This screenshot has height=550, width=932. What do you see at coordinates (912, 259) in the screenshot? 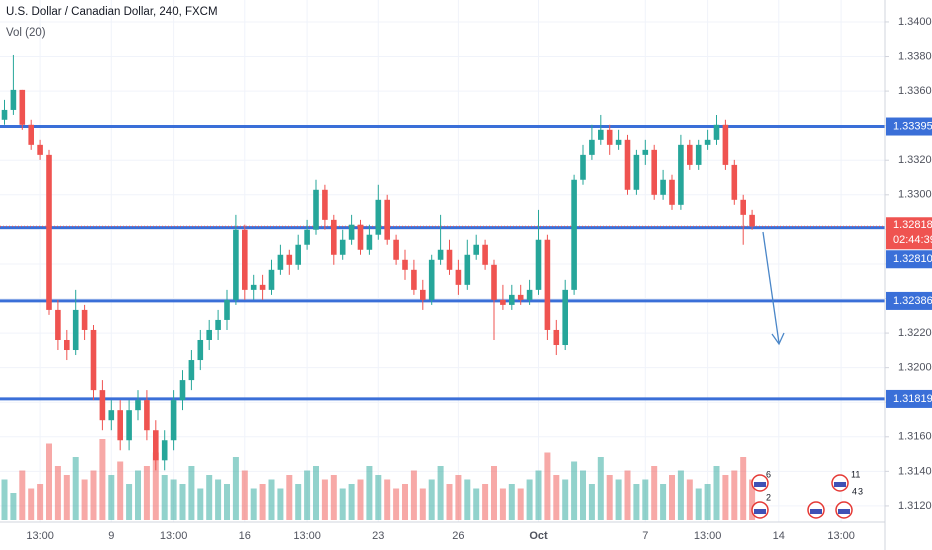
I see `level-label: 1.32810` at bounding box center [912, 259].